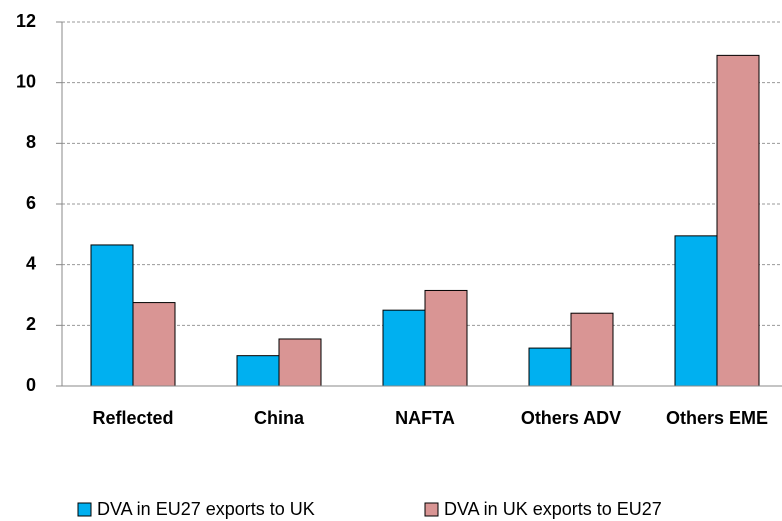 This screenshot has height=521, width=782. Describe the element at coordinates (425, 418) in the screenshot. I see `x-tick-label: NAFTA` at that location.